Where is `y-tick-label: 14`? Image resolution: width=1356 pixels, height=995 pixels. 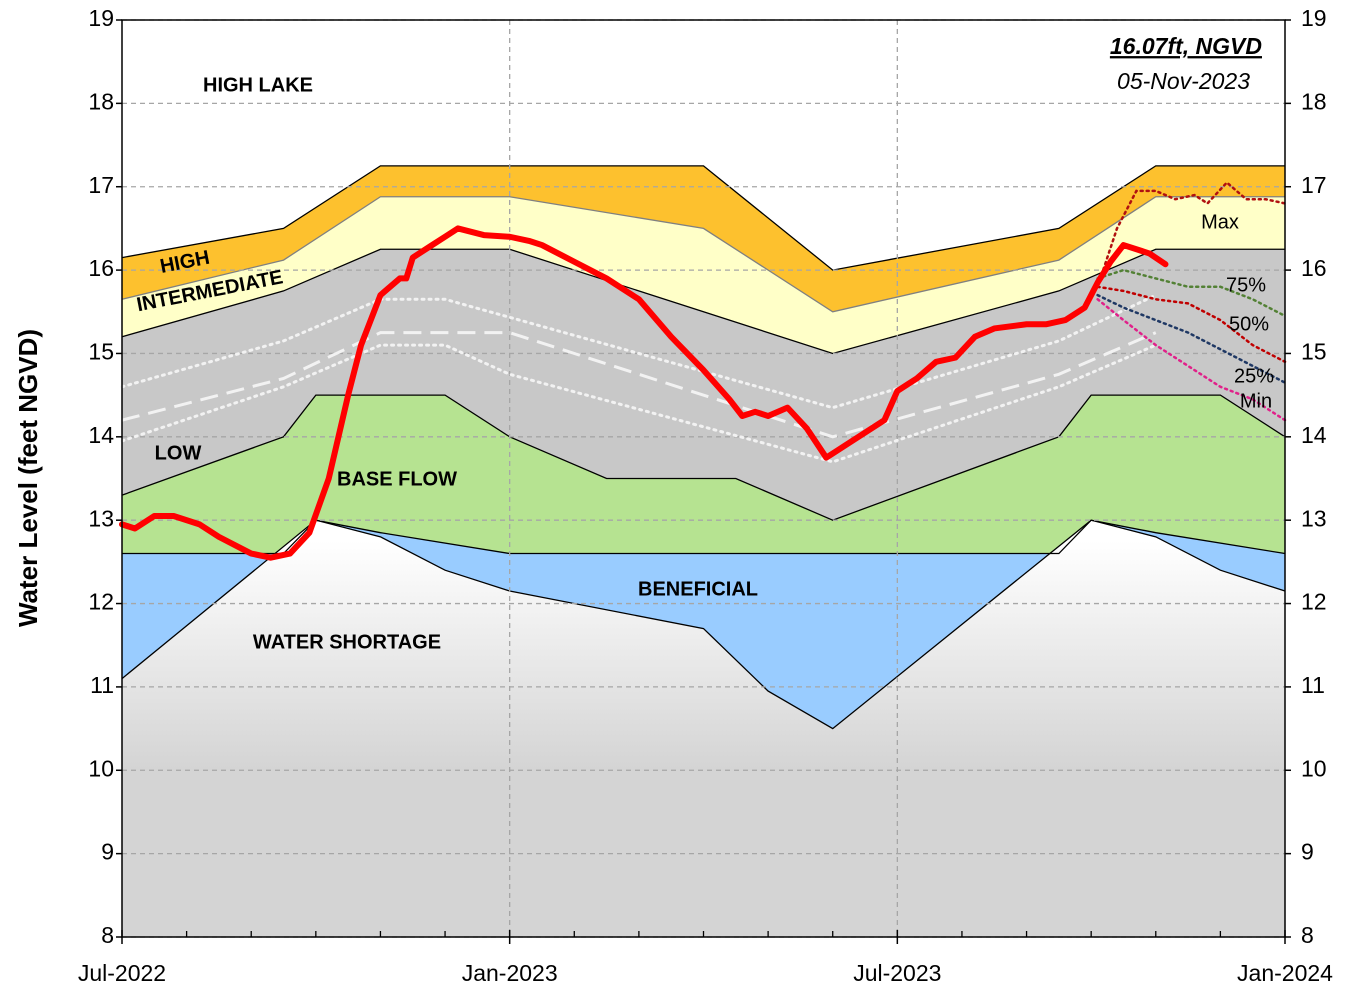 y-tick-label: 14 is located at coordinates (101, 435).